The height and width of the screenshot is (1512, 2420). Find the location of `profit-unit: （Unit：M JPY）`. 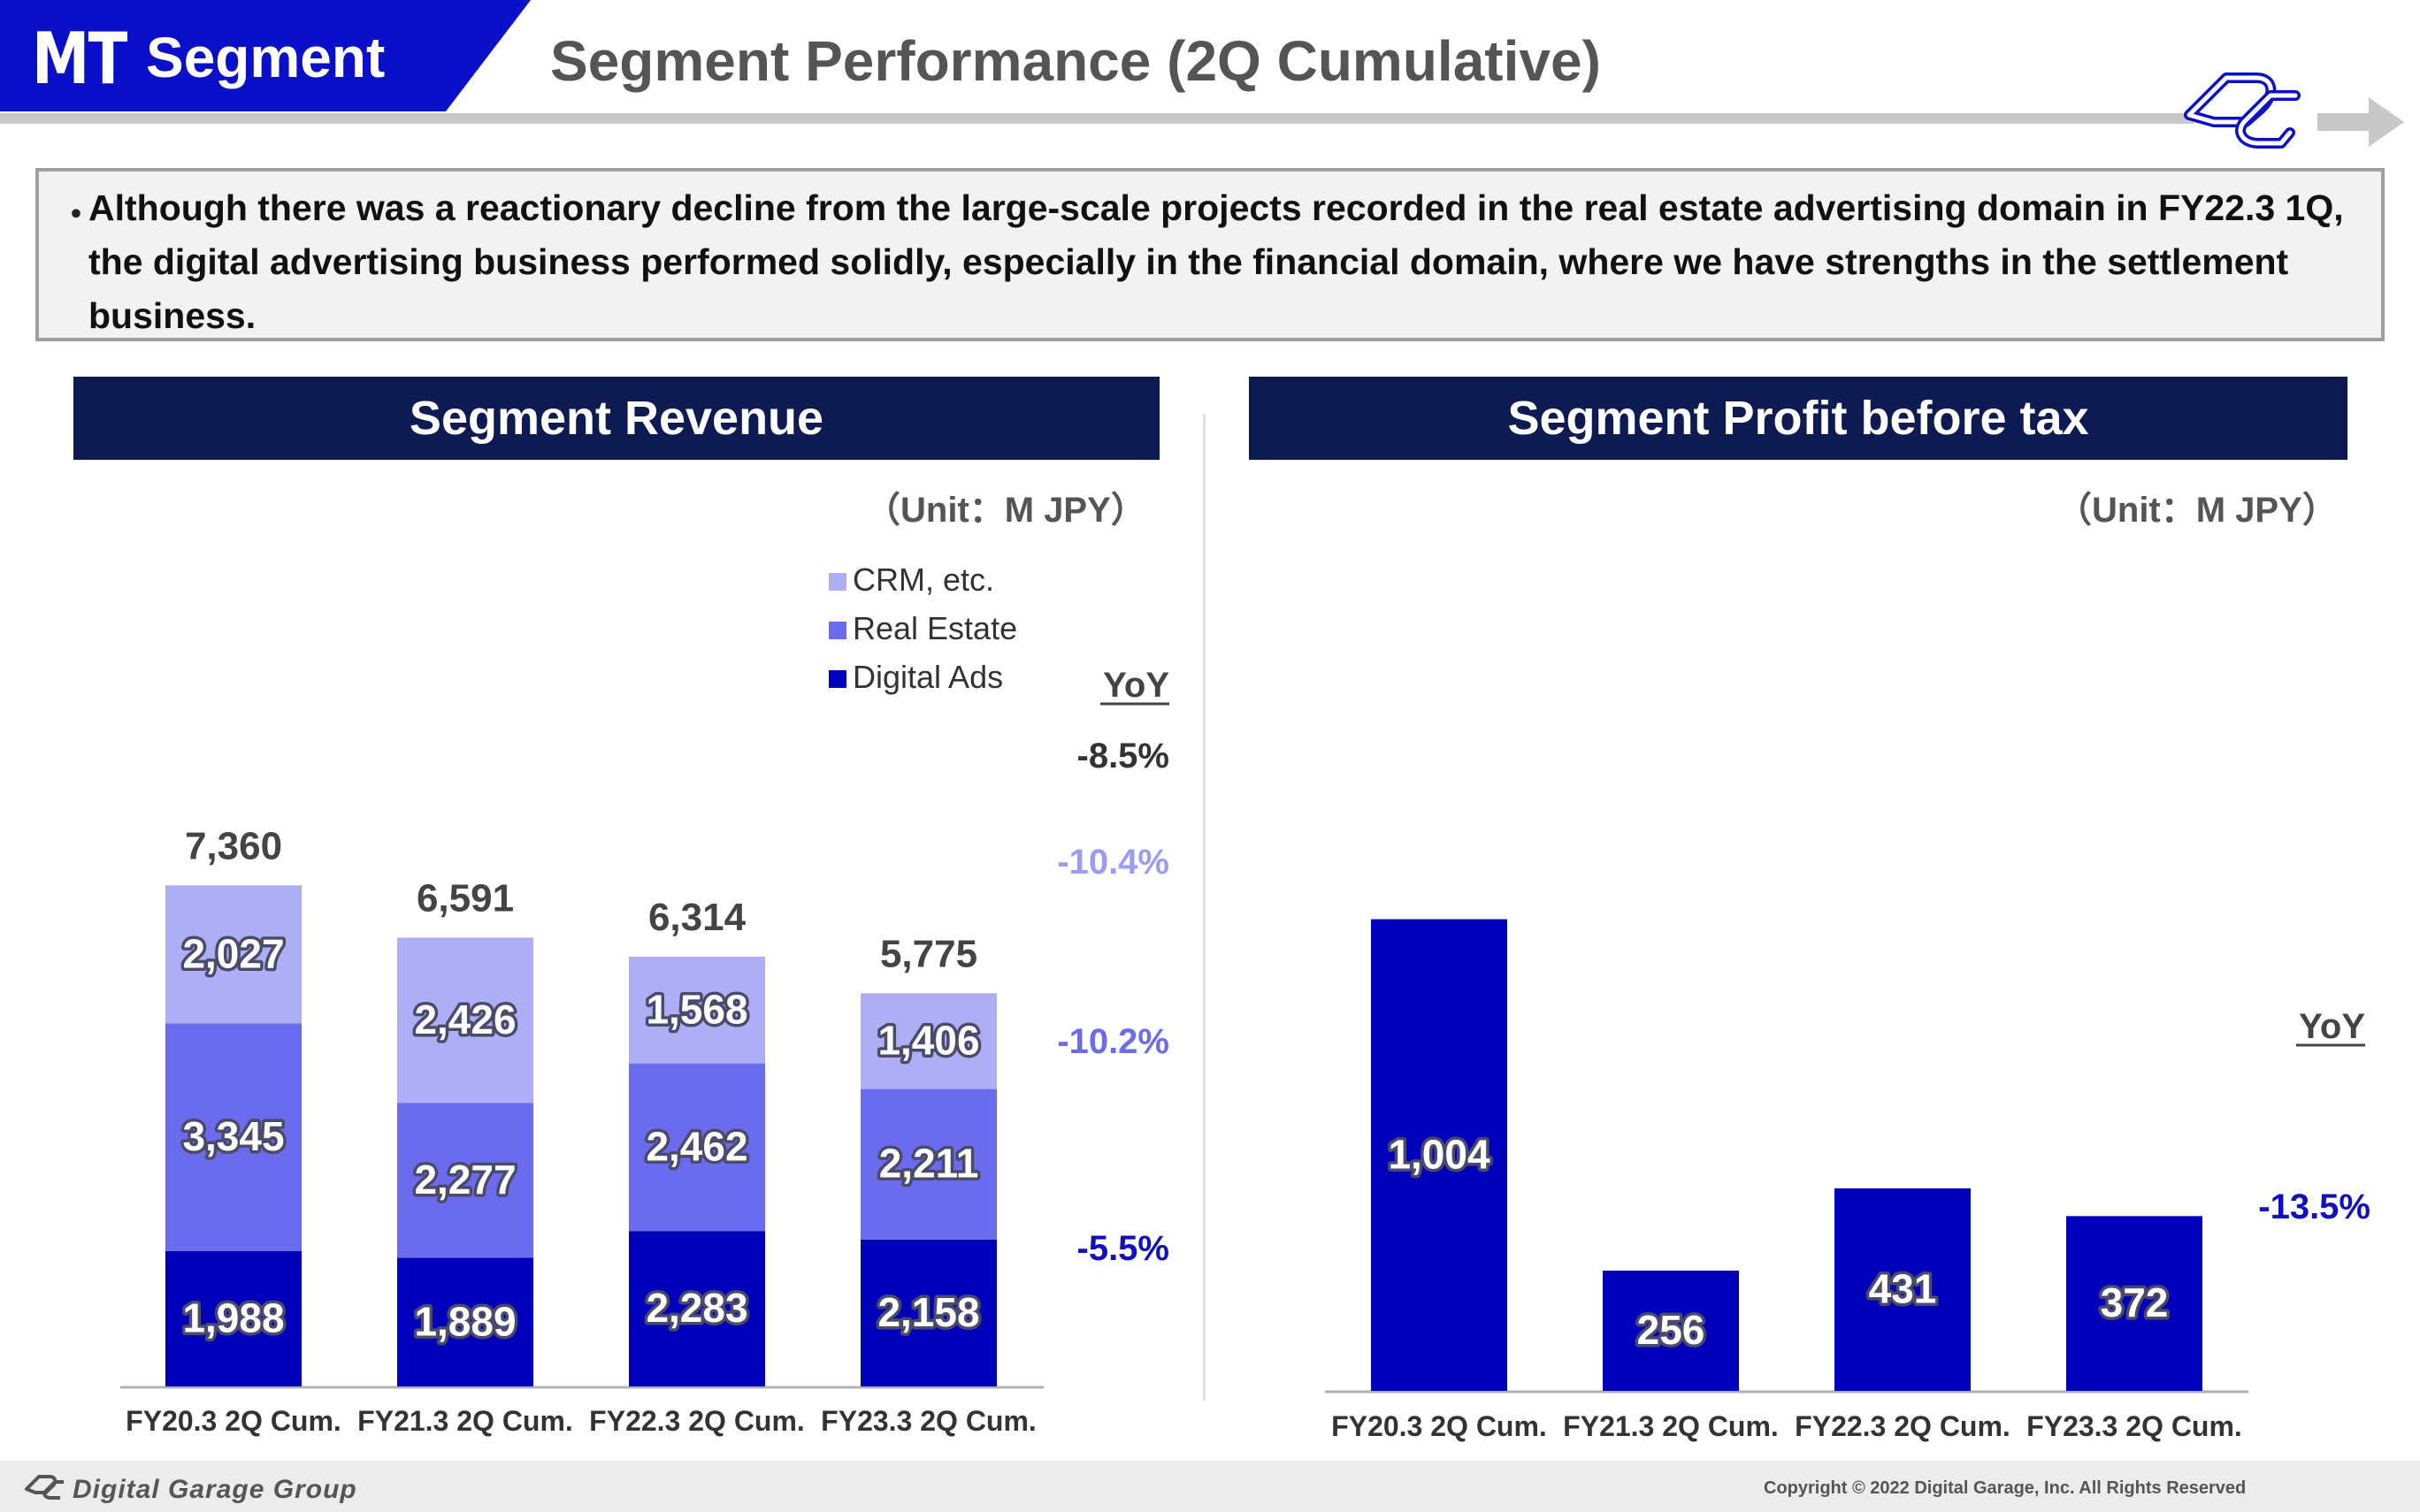

profit-unit: （Unit：M JPY） is located at coordinates (2197, 510).